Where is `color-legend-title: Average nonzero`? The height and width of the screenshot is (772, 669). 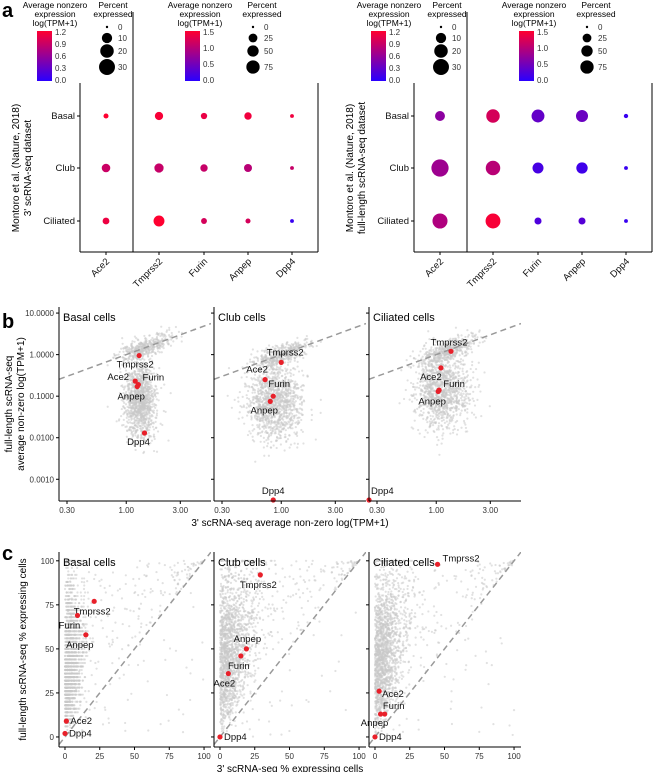 color-legend-title: Average nonzero is located at coordinates (534, 5).